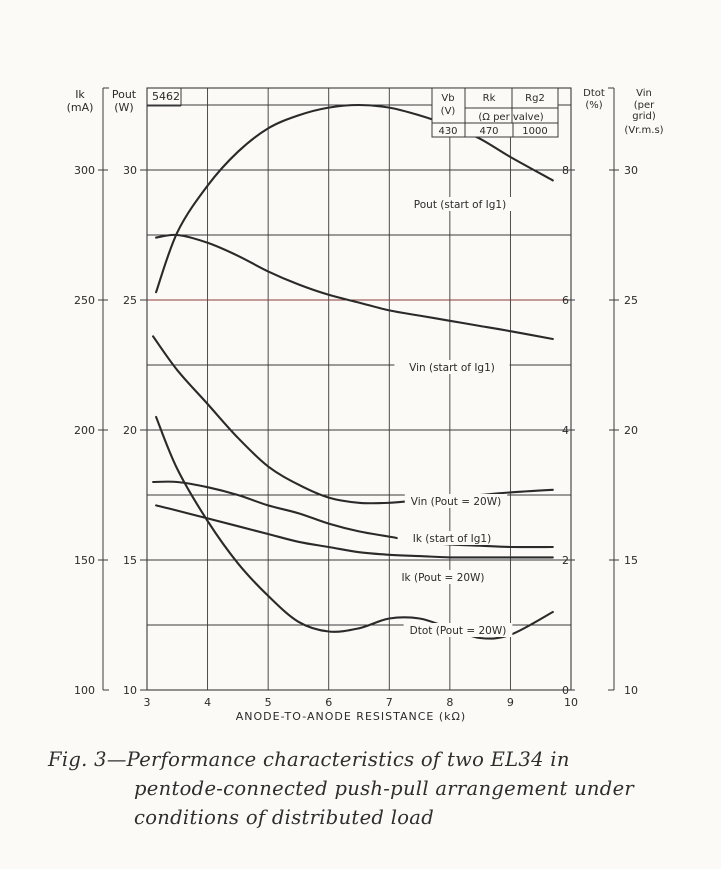  I want to click on dtot-tick-label: 6, so click(565, 300).